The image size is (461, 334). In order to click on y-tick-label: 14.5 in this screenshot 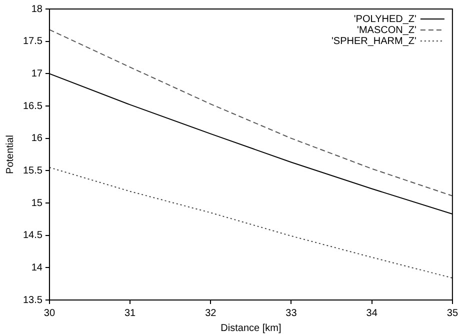, I will do `click(32, 236)`.